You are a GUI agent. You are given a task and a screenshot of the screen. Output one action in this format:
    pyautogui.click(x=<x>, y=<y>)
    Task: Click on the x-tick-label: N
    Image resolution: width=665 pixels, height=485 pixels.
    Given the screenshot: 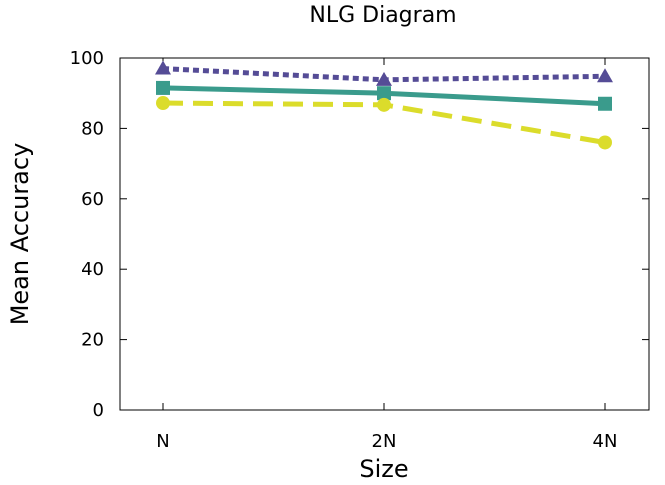 What is the action you would take?
    pyautogui.click(x=162, y=441)
    